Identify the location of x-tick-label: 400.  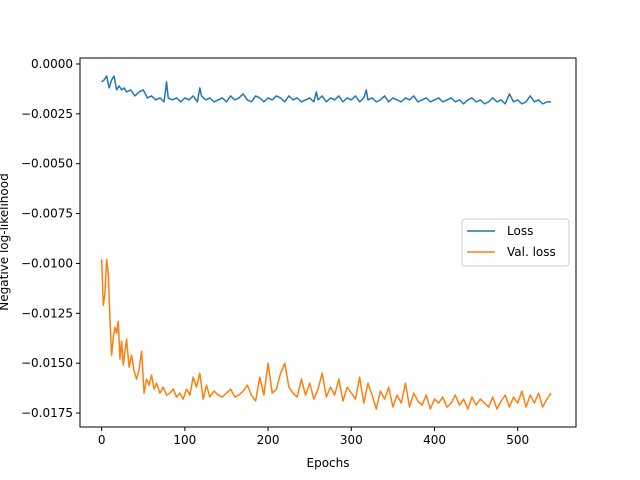
(434, 440).